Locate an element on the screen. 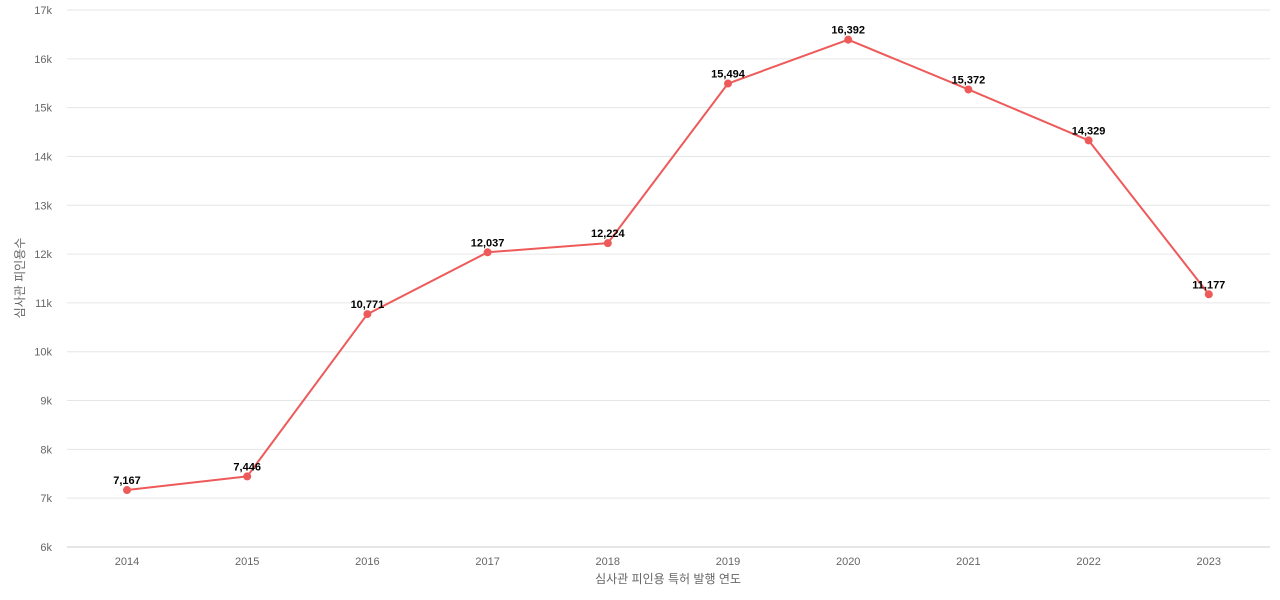 This screenshot has width=1280, height=600. x-axis-title: 심사관 피인용 특허 발행 연도 is located at coordinates (668, 578).